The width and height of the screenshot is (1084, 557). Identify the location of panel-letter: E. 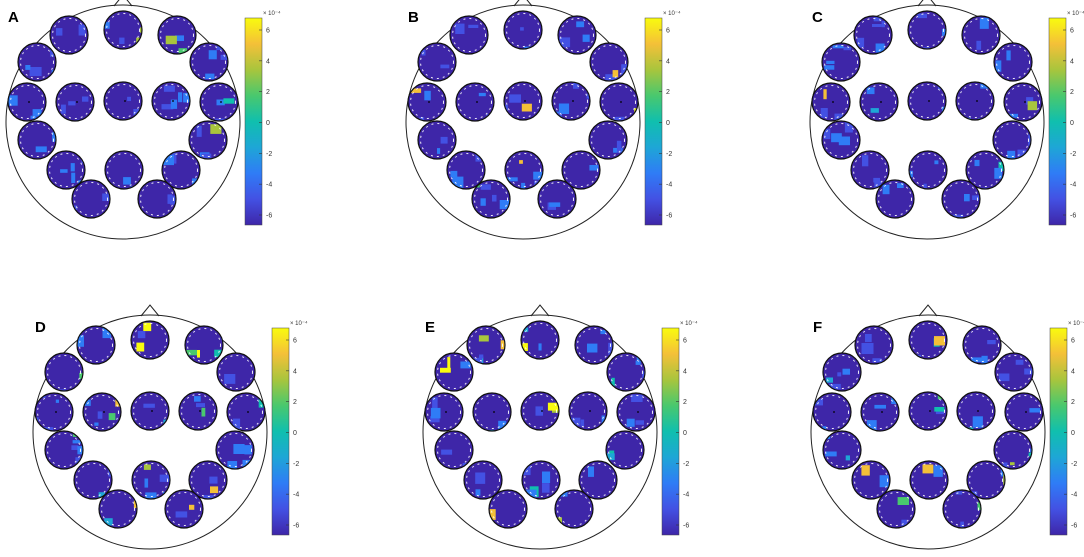
(430, 327).